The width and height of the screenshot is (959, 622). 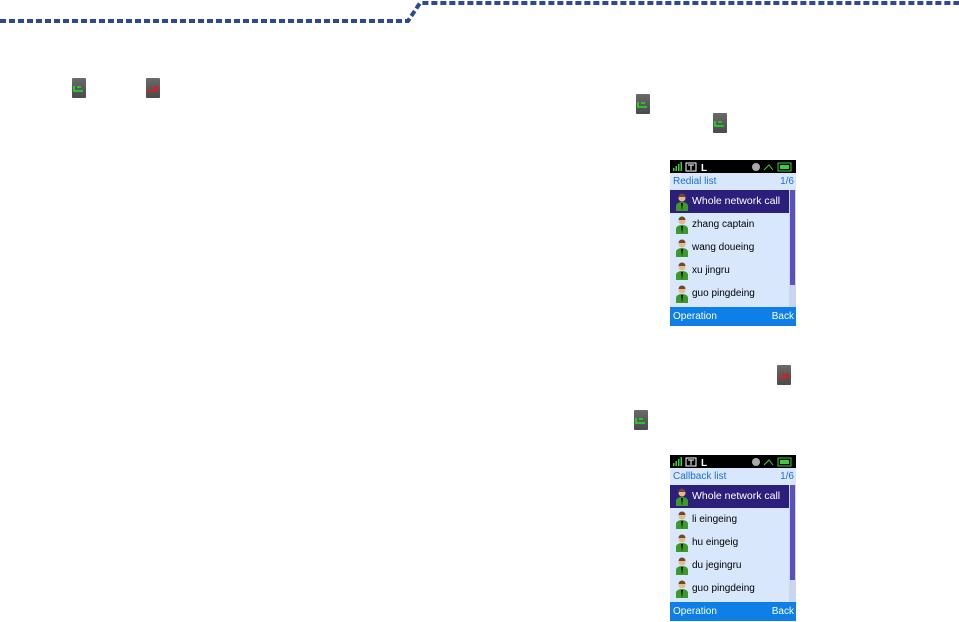 What do you see at coordinates (711, 270) in the screenshot?
I see `contact-name: xu jingru` at bounding box center [711, 270].